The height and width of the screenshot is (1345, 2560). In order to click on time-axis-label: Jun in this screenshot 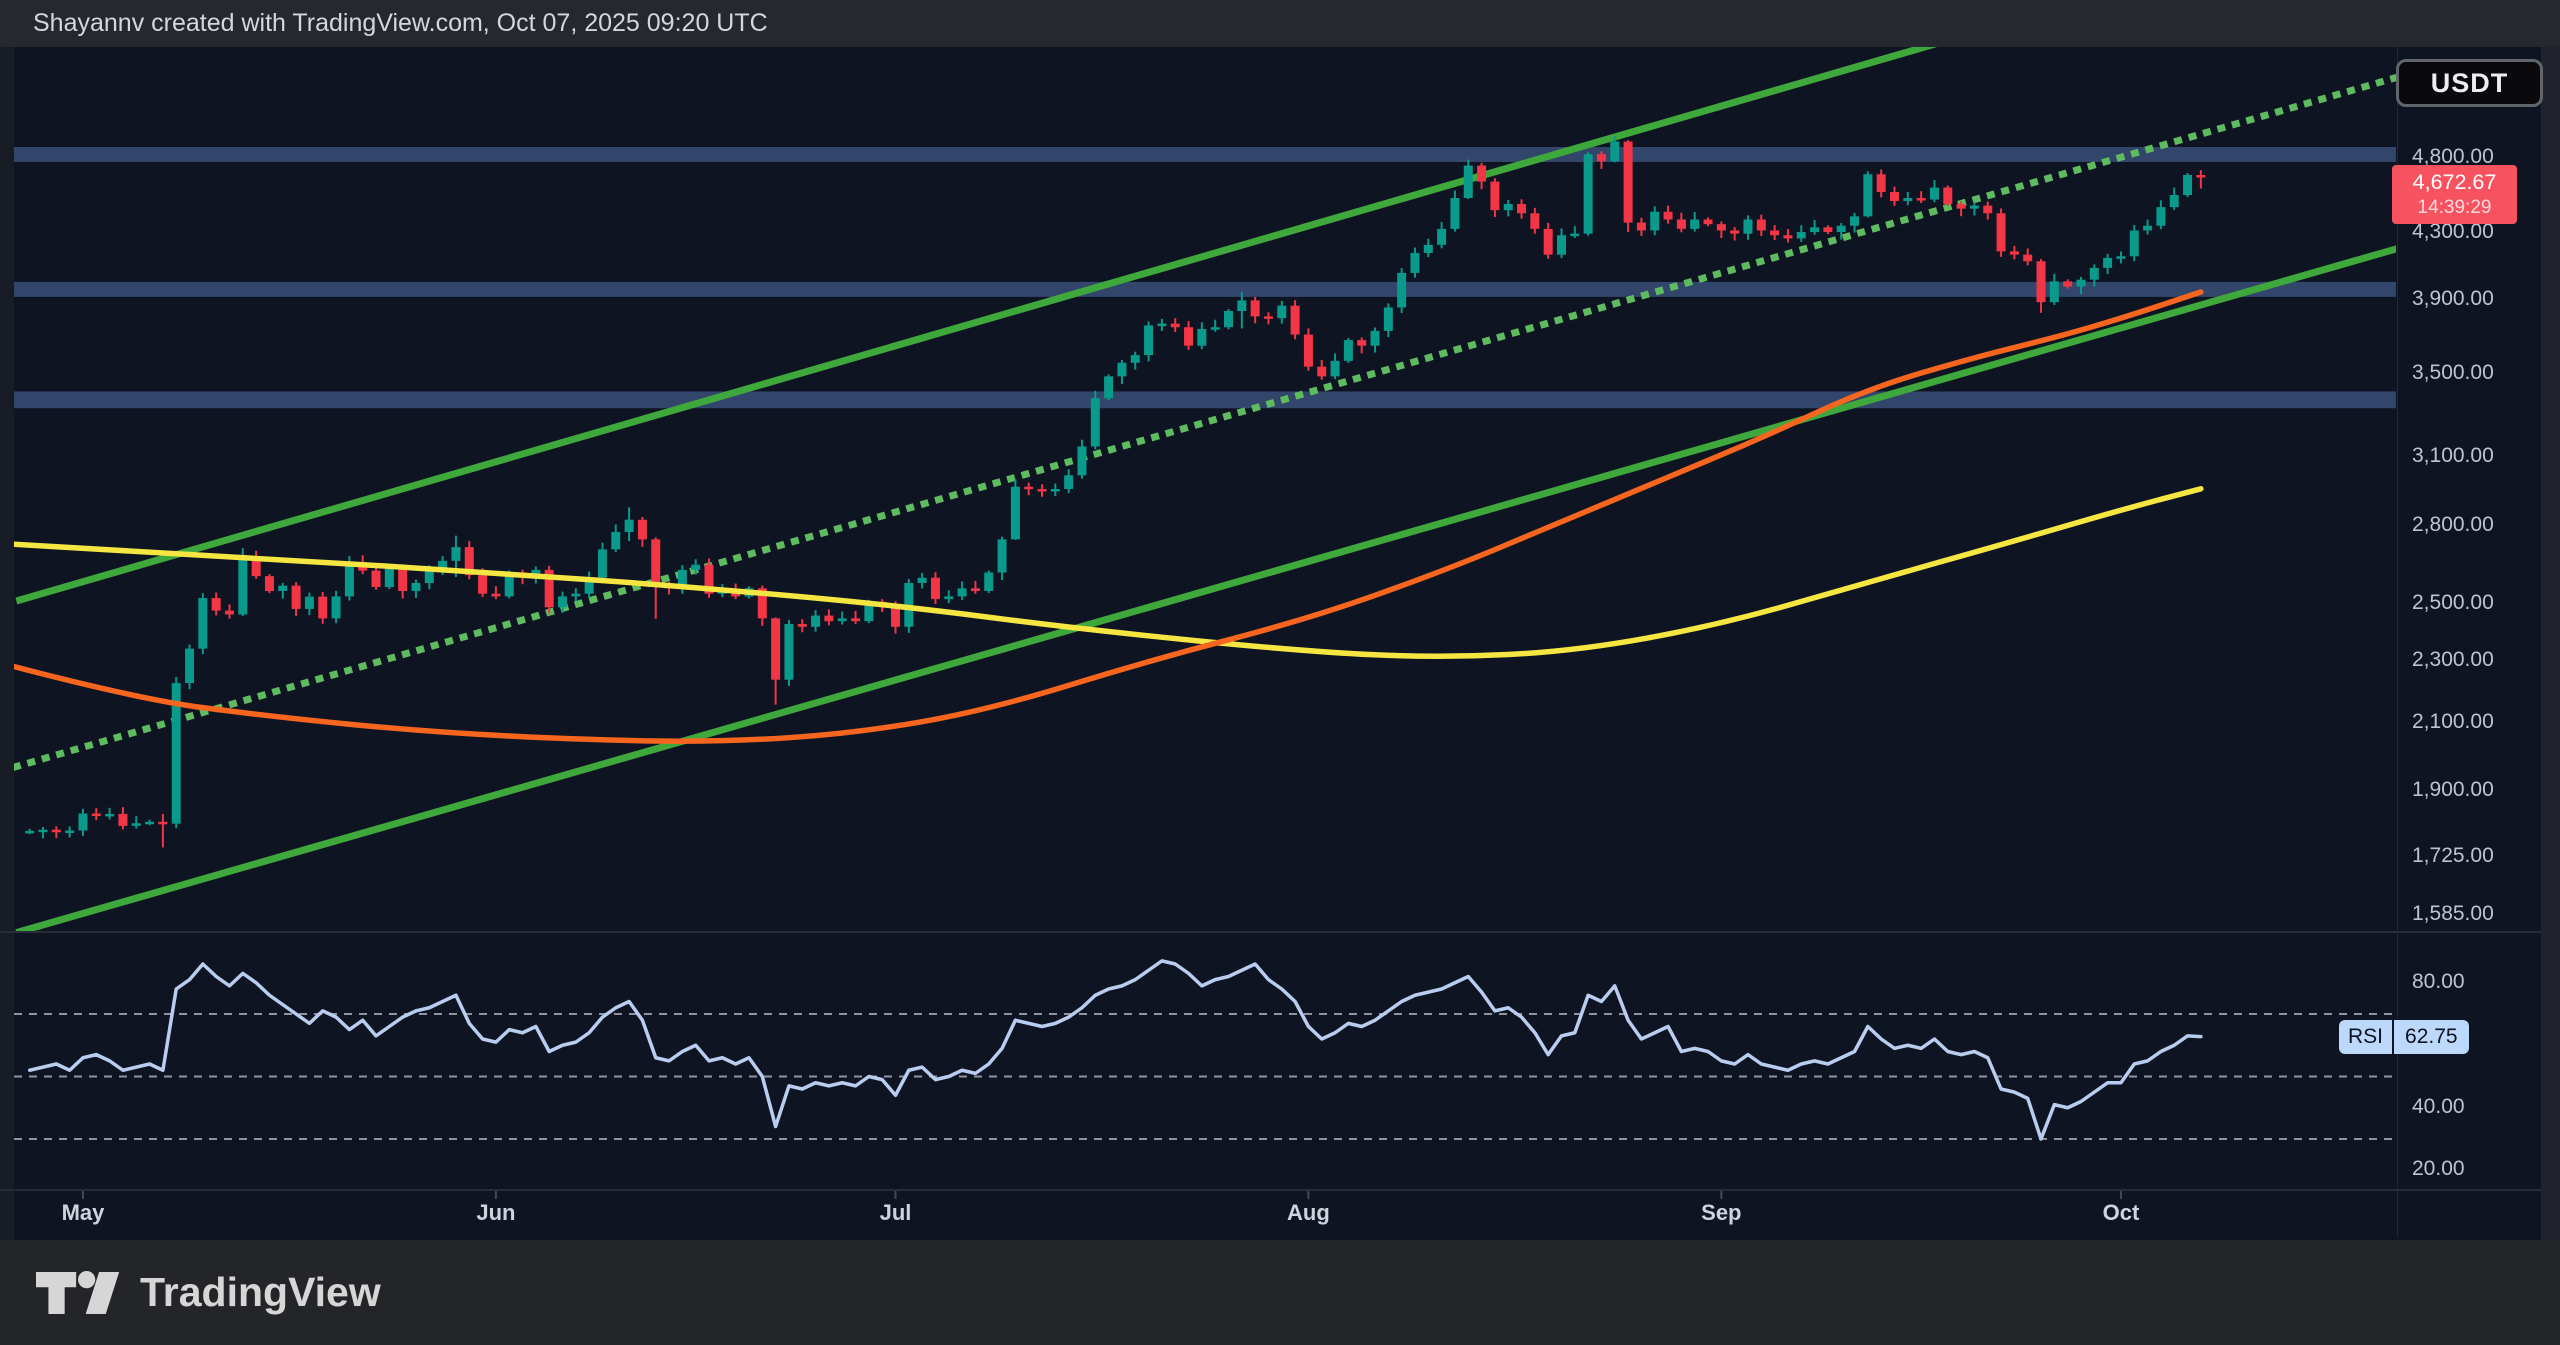, I will do `click(496, 1212)`.